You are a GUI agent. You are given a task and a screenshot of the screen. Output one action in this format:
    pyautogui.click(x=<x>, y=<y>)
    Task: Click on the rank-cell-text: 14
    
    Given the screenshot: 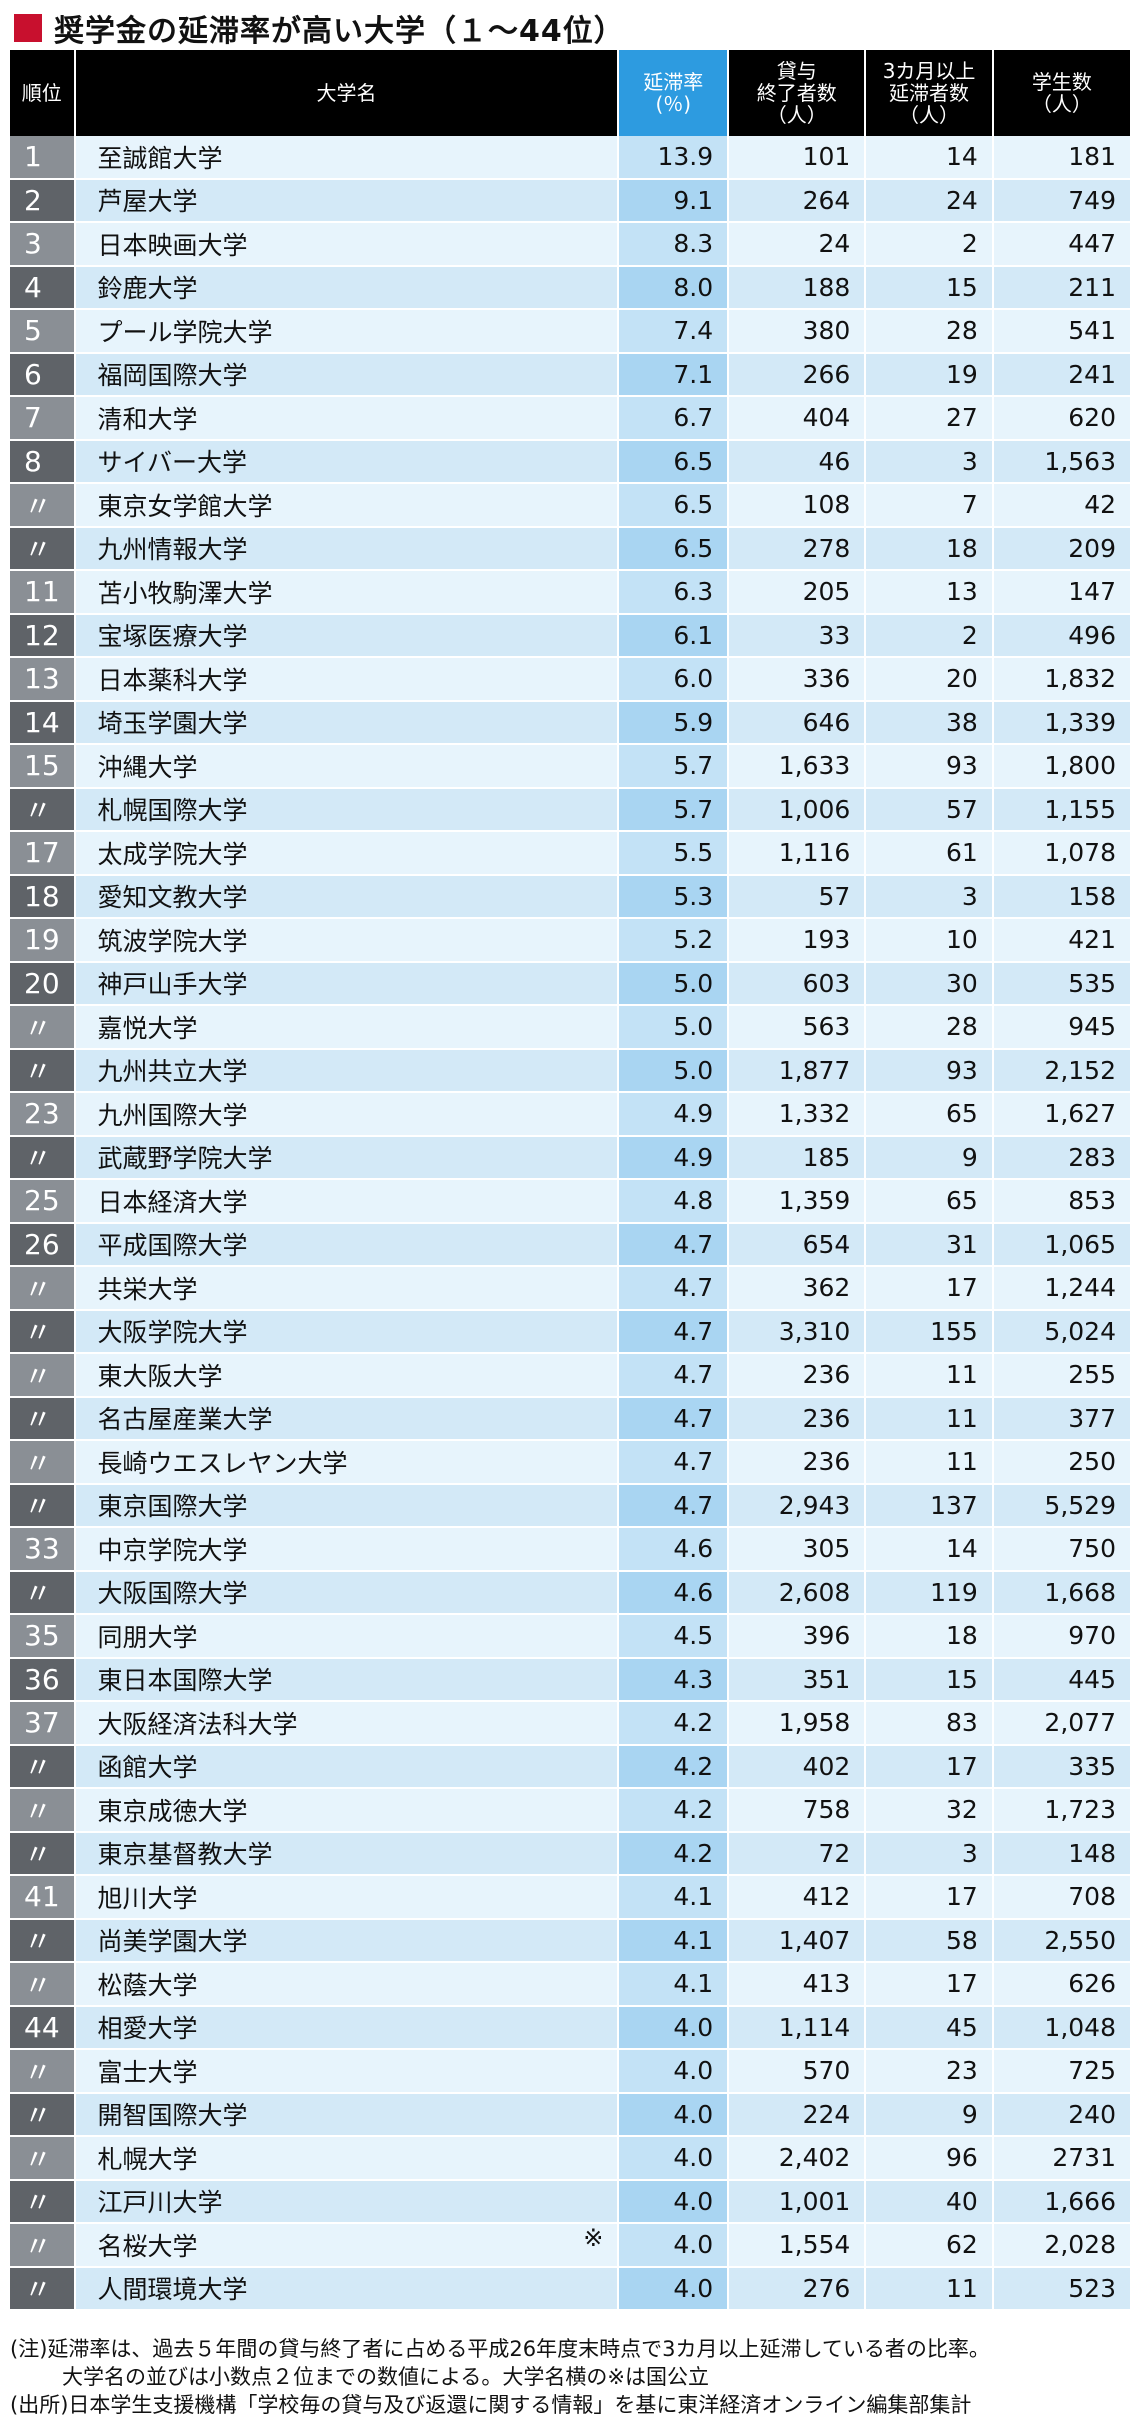 What is the action you would take?
    pyautogui.click(x=42, y=722)
    